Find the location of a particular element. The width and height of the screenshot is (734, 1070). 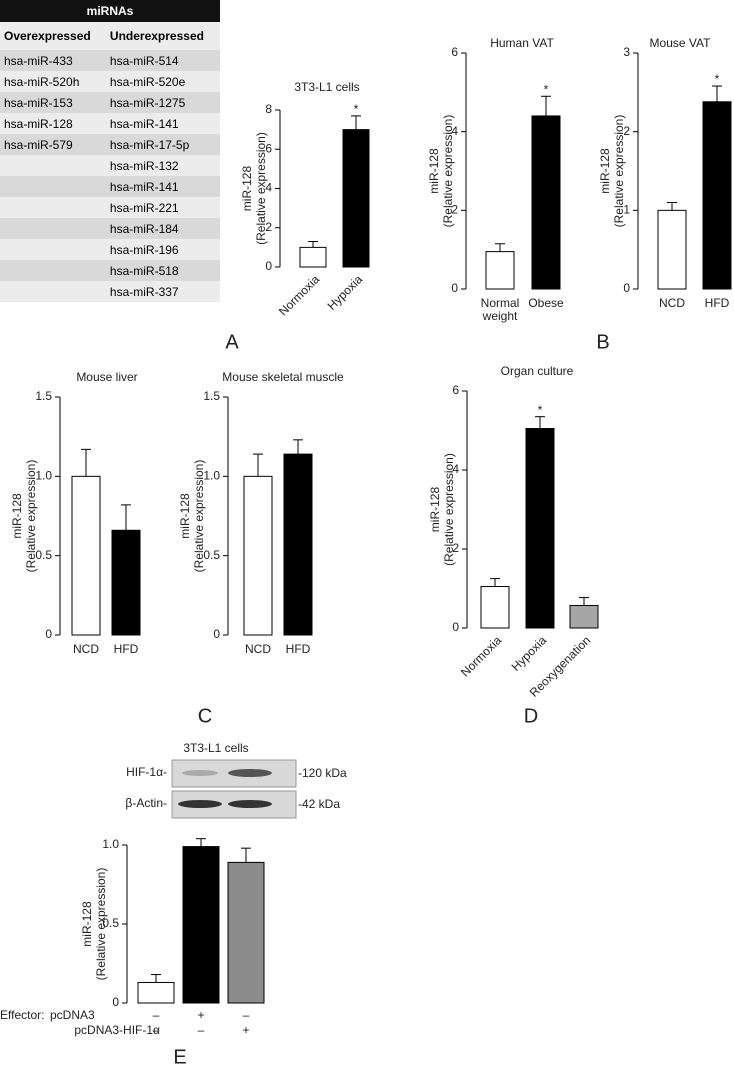

effector-name: pcDNA3 is located at coordinates (72, 1015).